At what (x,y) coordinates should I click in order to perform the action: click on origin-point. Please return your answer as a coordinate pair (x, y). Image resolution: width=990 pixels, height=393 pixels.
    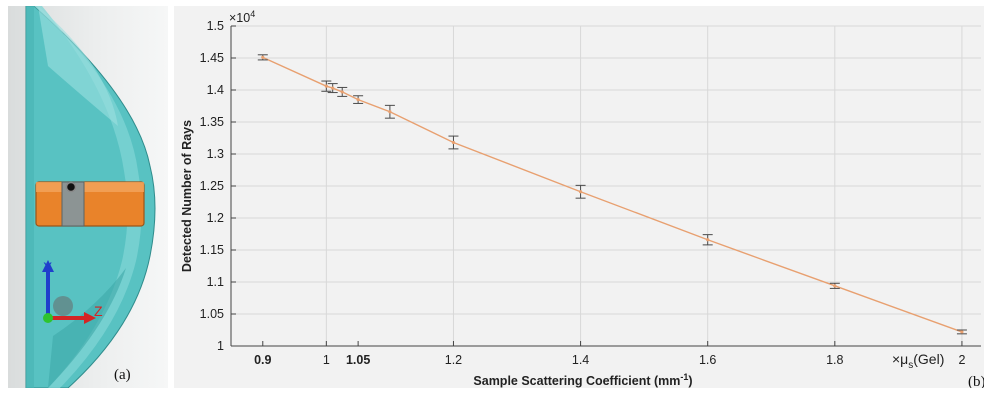
    Looking at the image, I should click on (48, 318).